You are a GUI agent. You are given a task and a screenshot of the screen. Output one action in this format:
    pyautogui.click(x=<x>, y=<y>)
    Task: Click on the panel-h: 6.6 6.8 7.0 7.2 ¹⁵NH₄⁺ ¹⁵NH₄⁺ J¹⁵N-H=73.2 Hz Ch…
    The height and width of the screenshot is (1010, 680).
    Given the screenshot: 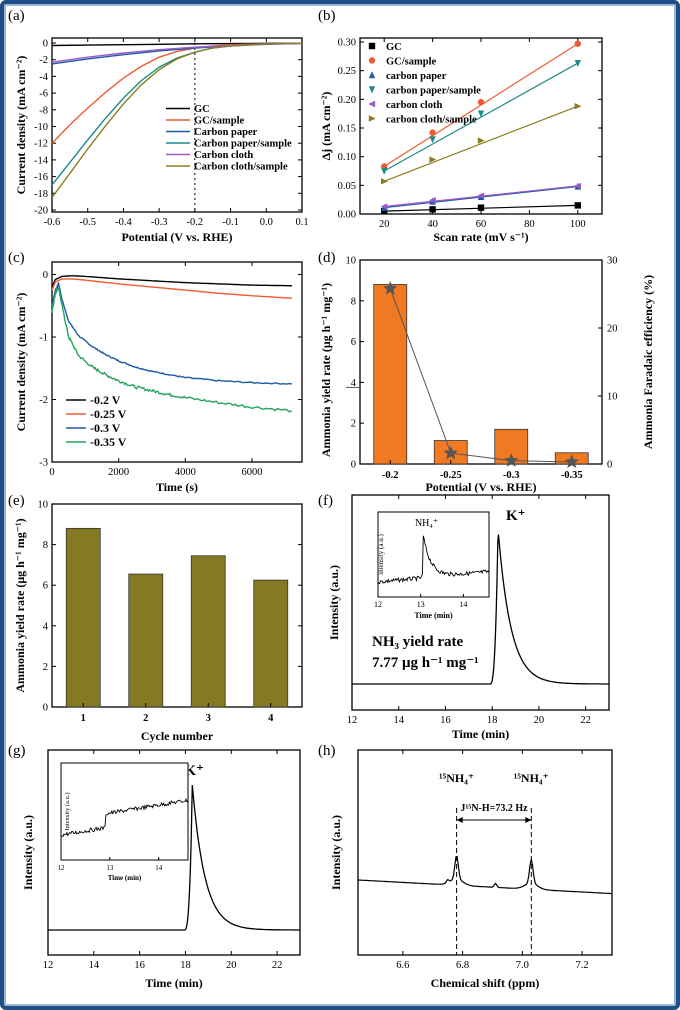 What is the action you would take?
    pyautogui.click(x=465, y=866)
    